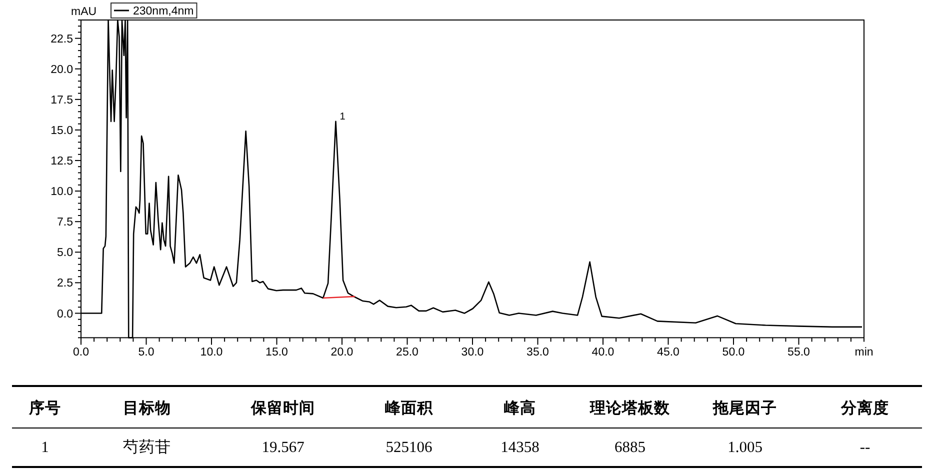  I want to click on y-tick-label: 2.5, so click(65, 284).